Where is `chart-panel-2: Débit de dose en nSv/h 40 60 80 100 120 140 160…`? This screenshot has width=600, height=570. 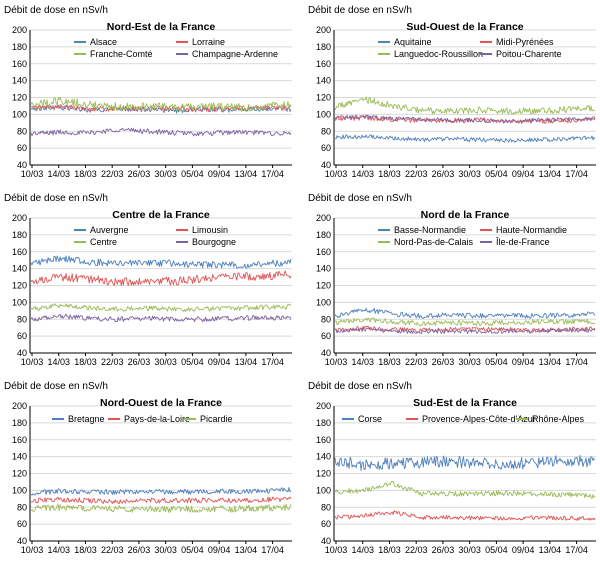
chart-panel-2: Débit de dose en nSv/h 40 60 80 100 120 140 160… is located at coordinates (452, 92).